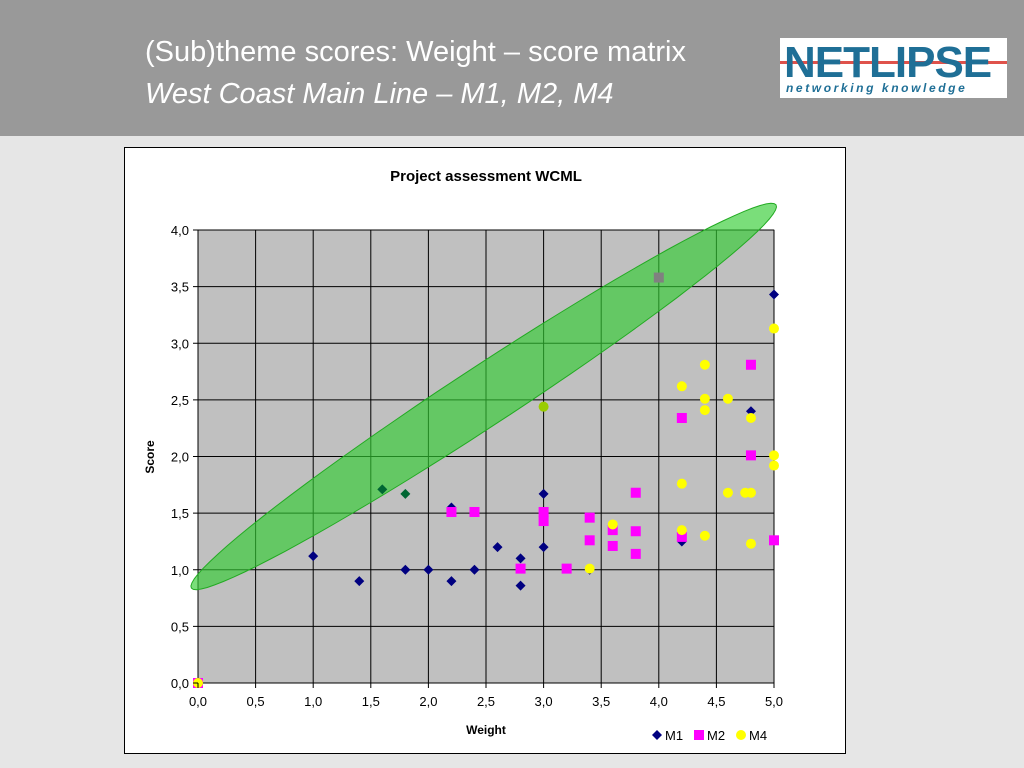  What do you see at coordinates (758, 735) in the screenshot?
I see `legend-label-m4: M4` at bounding box center [758, 735].